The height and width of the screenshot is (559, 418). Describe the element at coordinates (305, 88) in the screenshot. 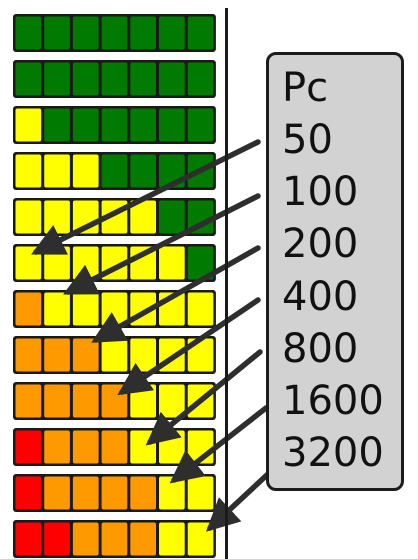

I see `legend-header: Pc` at that location.